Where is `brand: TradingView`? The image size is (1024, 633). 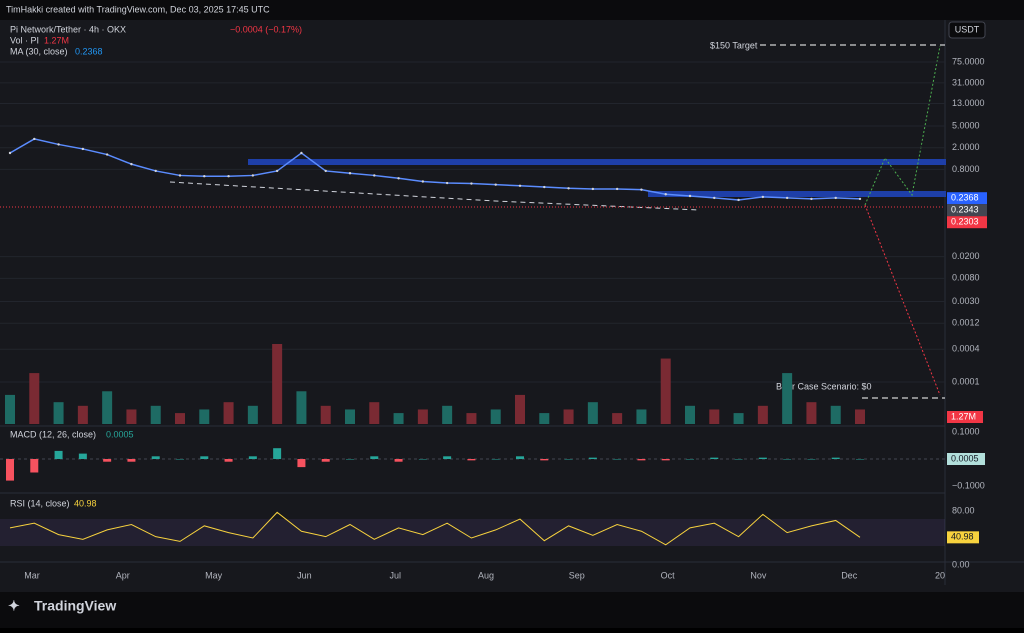 brand: TradingView is located at coordinates (75, 606).